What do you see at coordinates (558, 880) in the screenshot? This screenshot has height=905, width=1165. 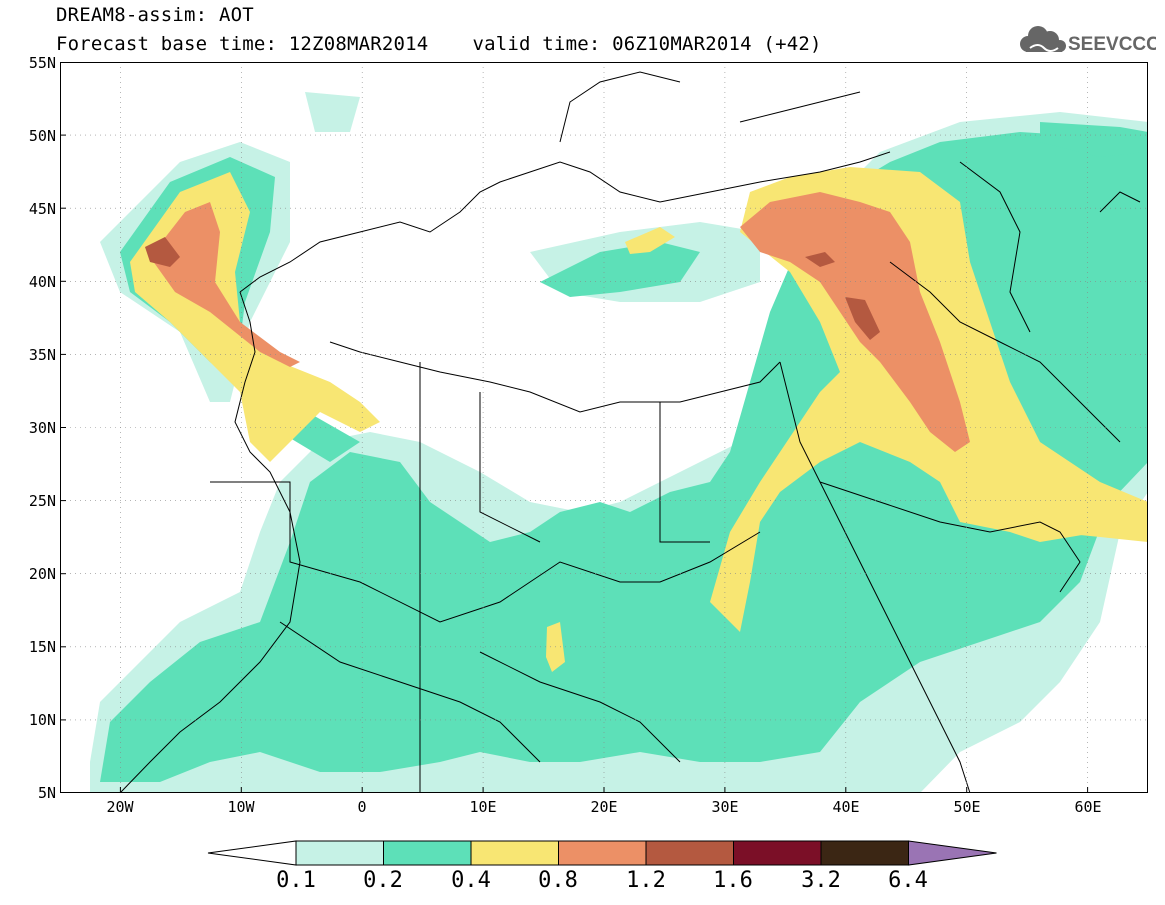 I see `colorbar-label: 0.8` at bounding box center [558, 880].